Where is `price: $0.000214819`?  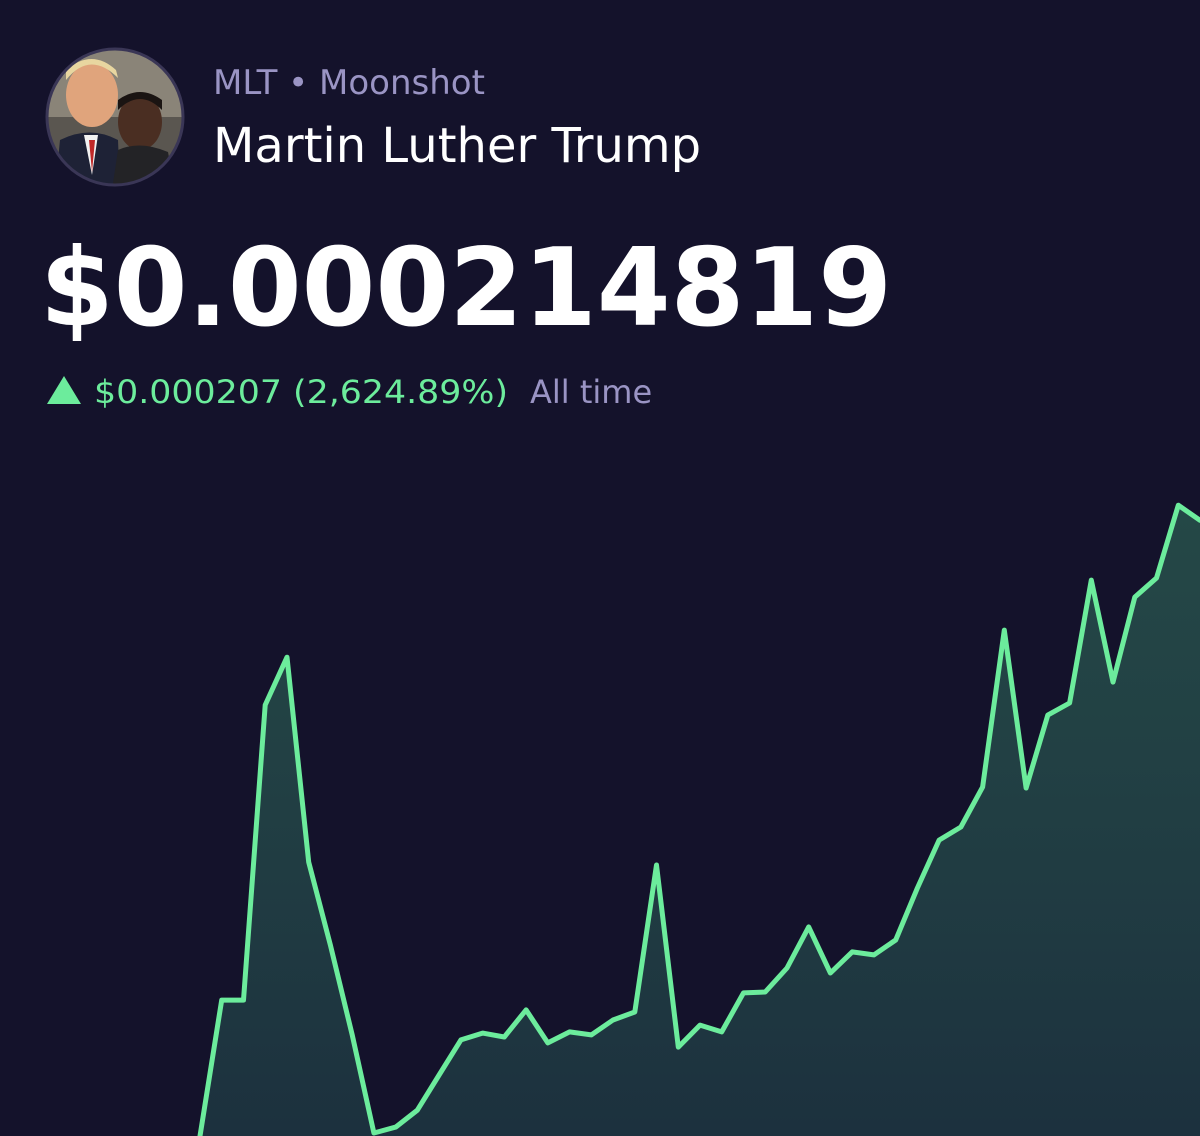
price: $0.000214819 is located at coordinates (466, 288).